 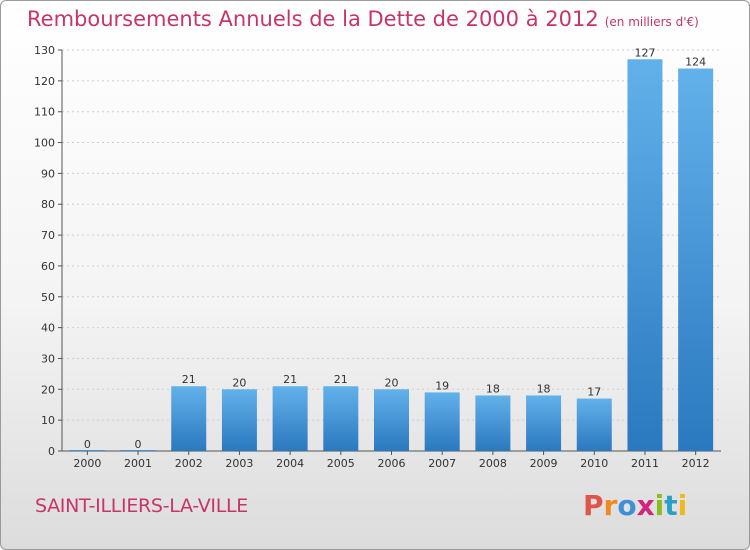 I want to click on y-tick-label: 110, so click(x=44, y=112).